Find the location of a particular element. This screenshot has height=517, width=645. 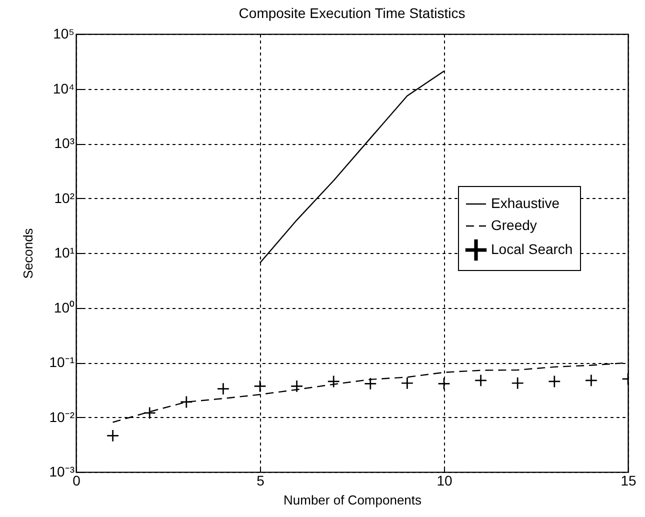

legend-label: Local Search is located at coordinates (532, 249).